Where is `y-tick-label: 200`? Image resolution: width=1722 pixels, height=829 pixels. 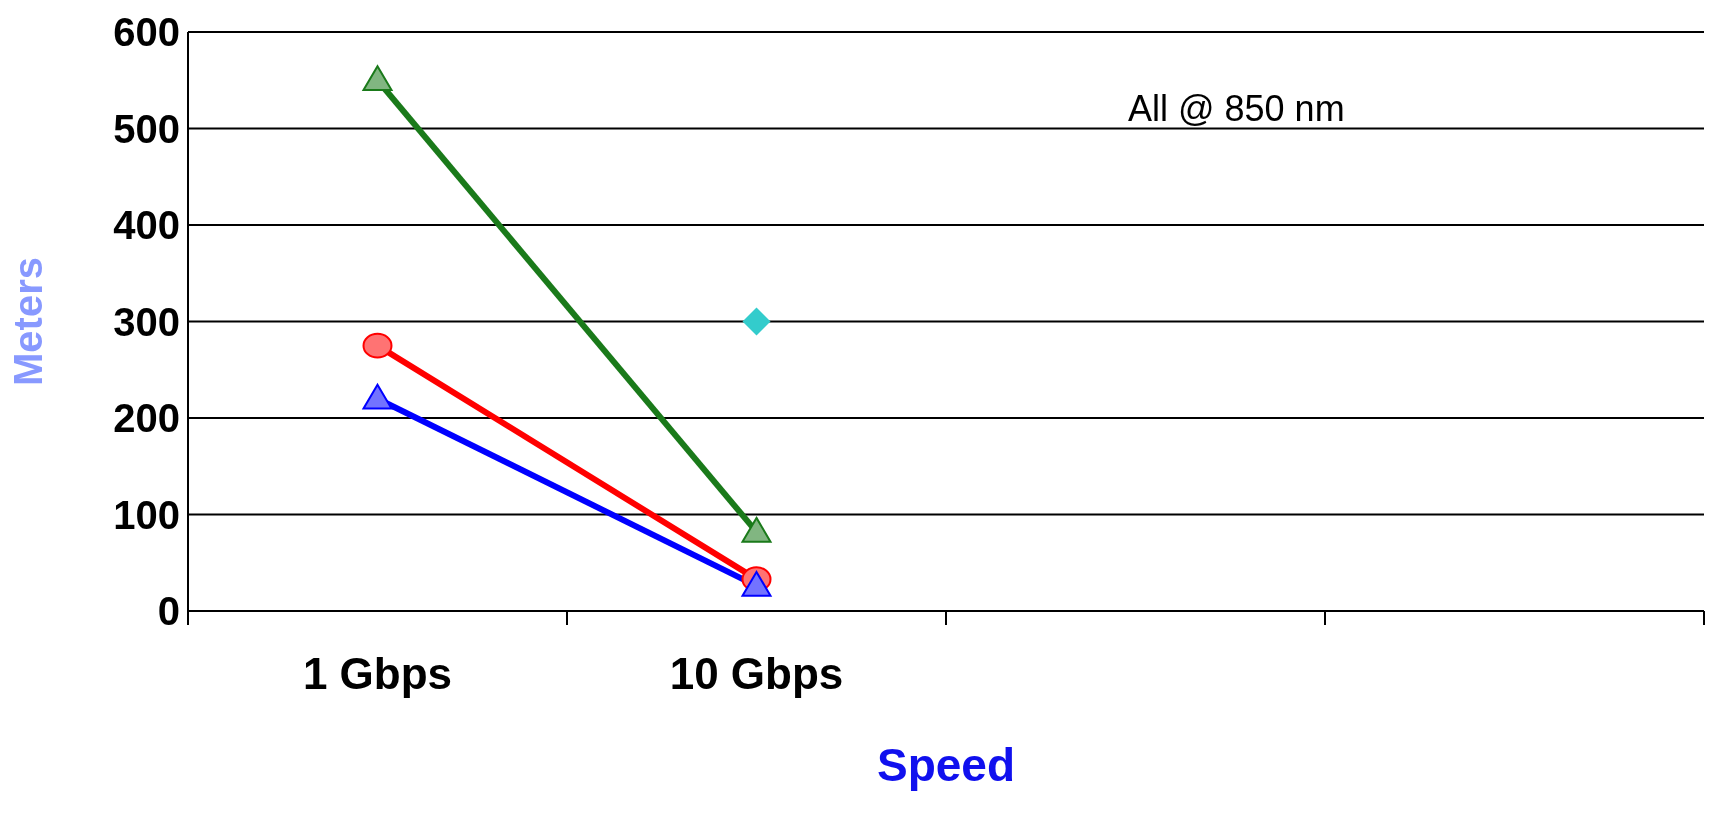 y-tick-label: 200 is located at coordinates (146, 418).